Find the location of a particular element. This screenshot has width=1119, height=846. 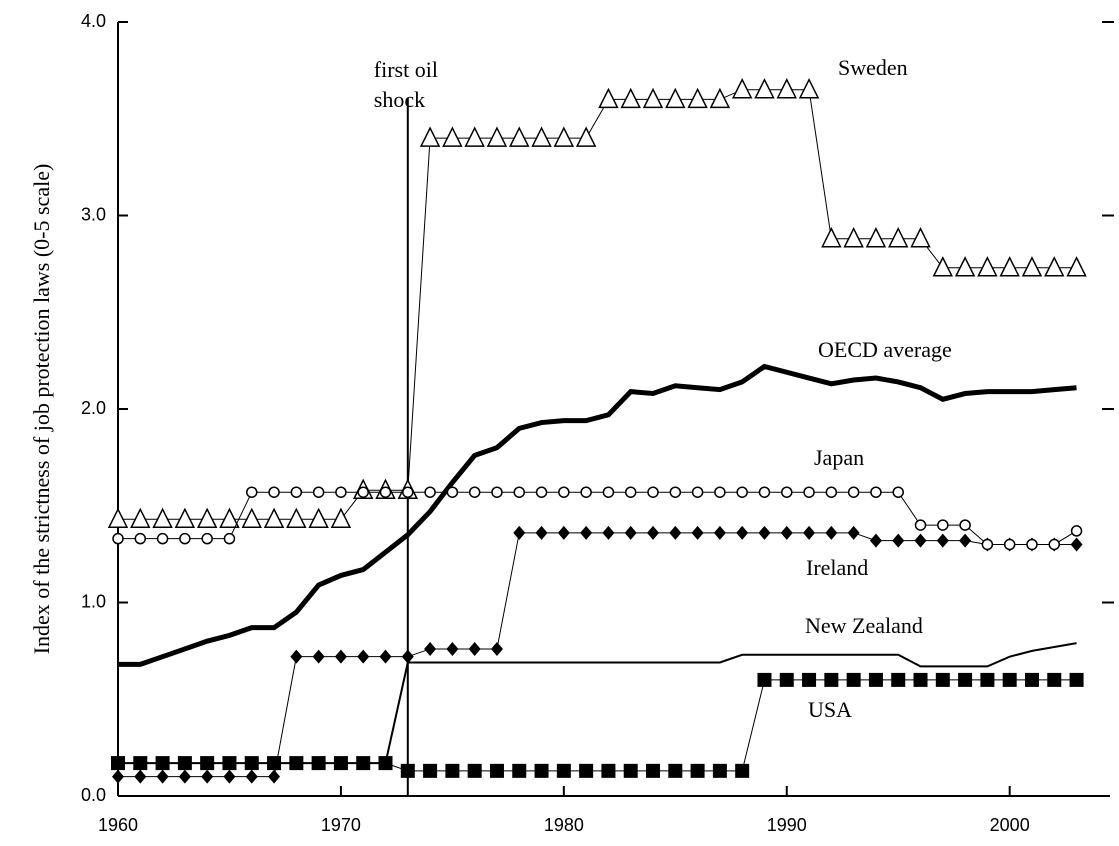

x-tick-label: 1960 is located at coordinates (118, 825).